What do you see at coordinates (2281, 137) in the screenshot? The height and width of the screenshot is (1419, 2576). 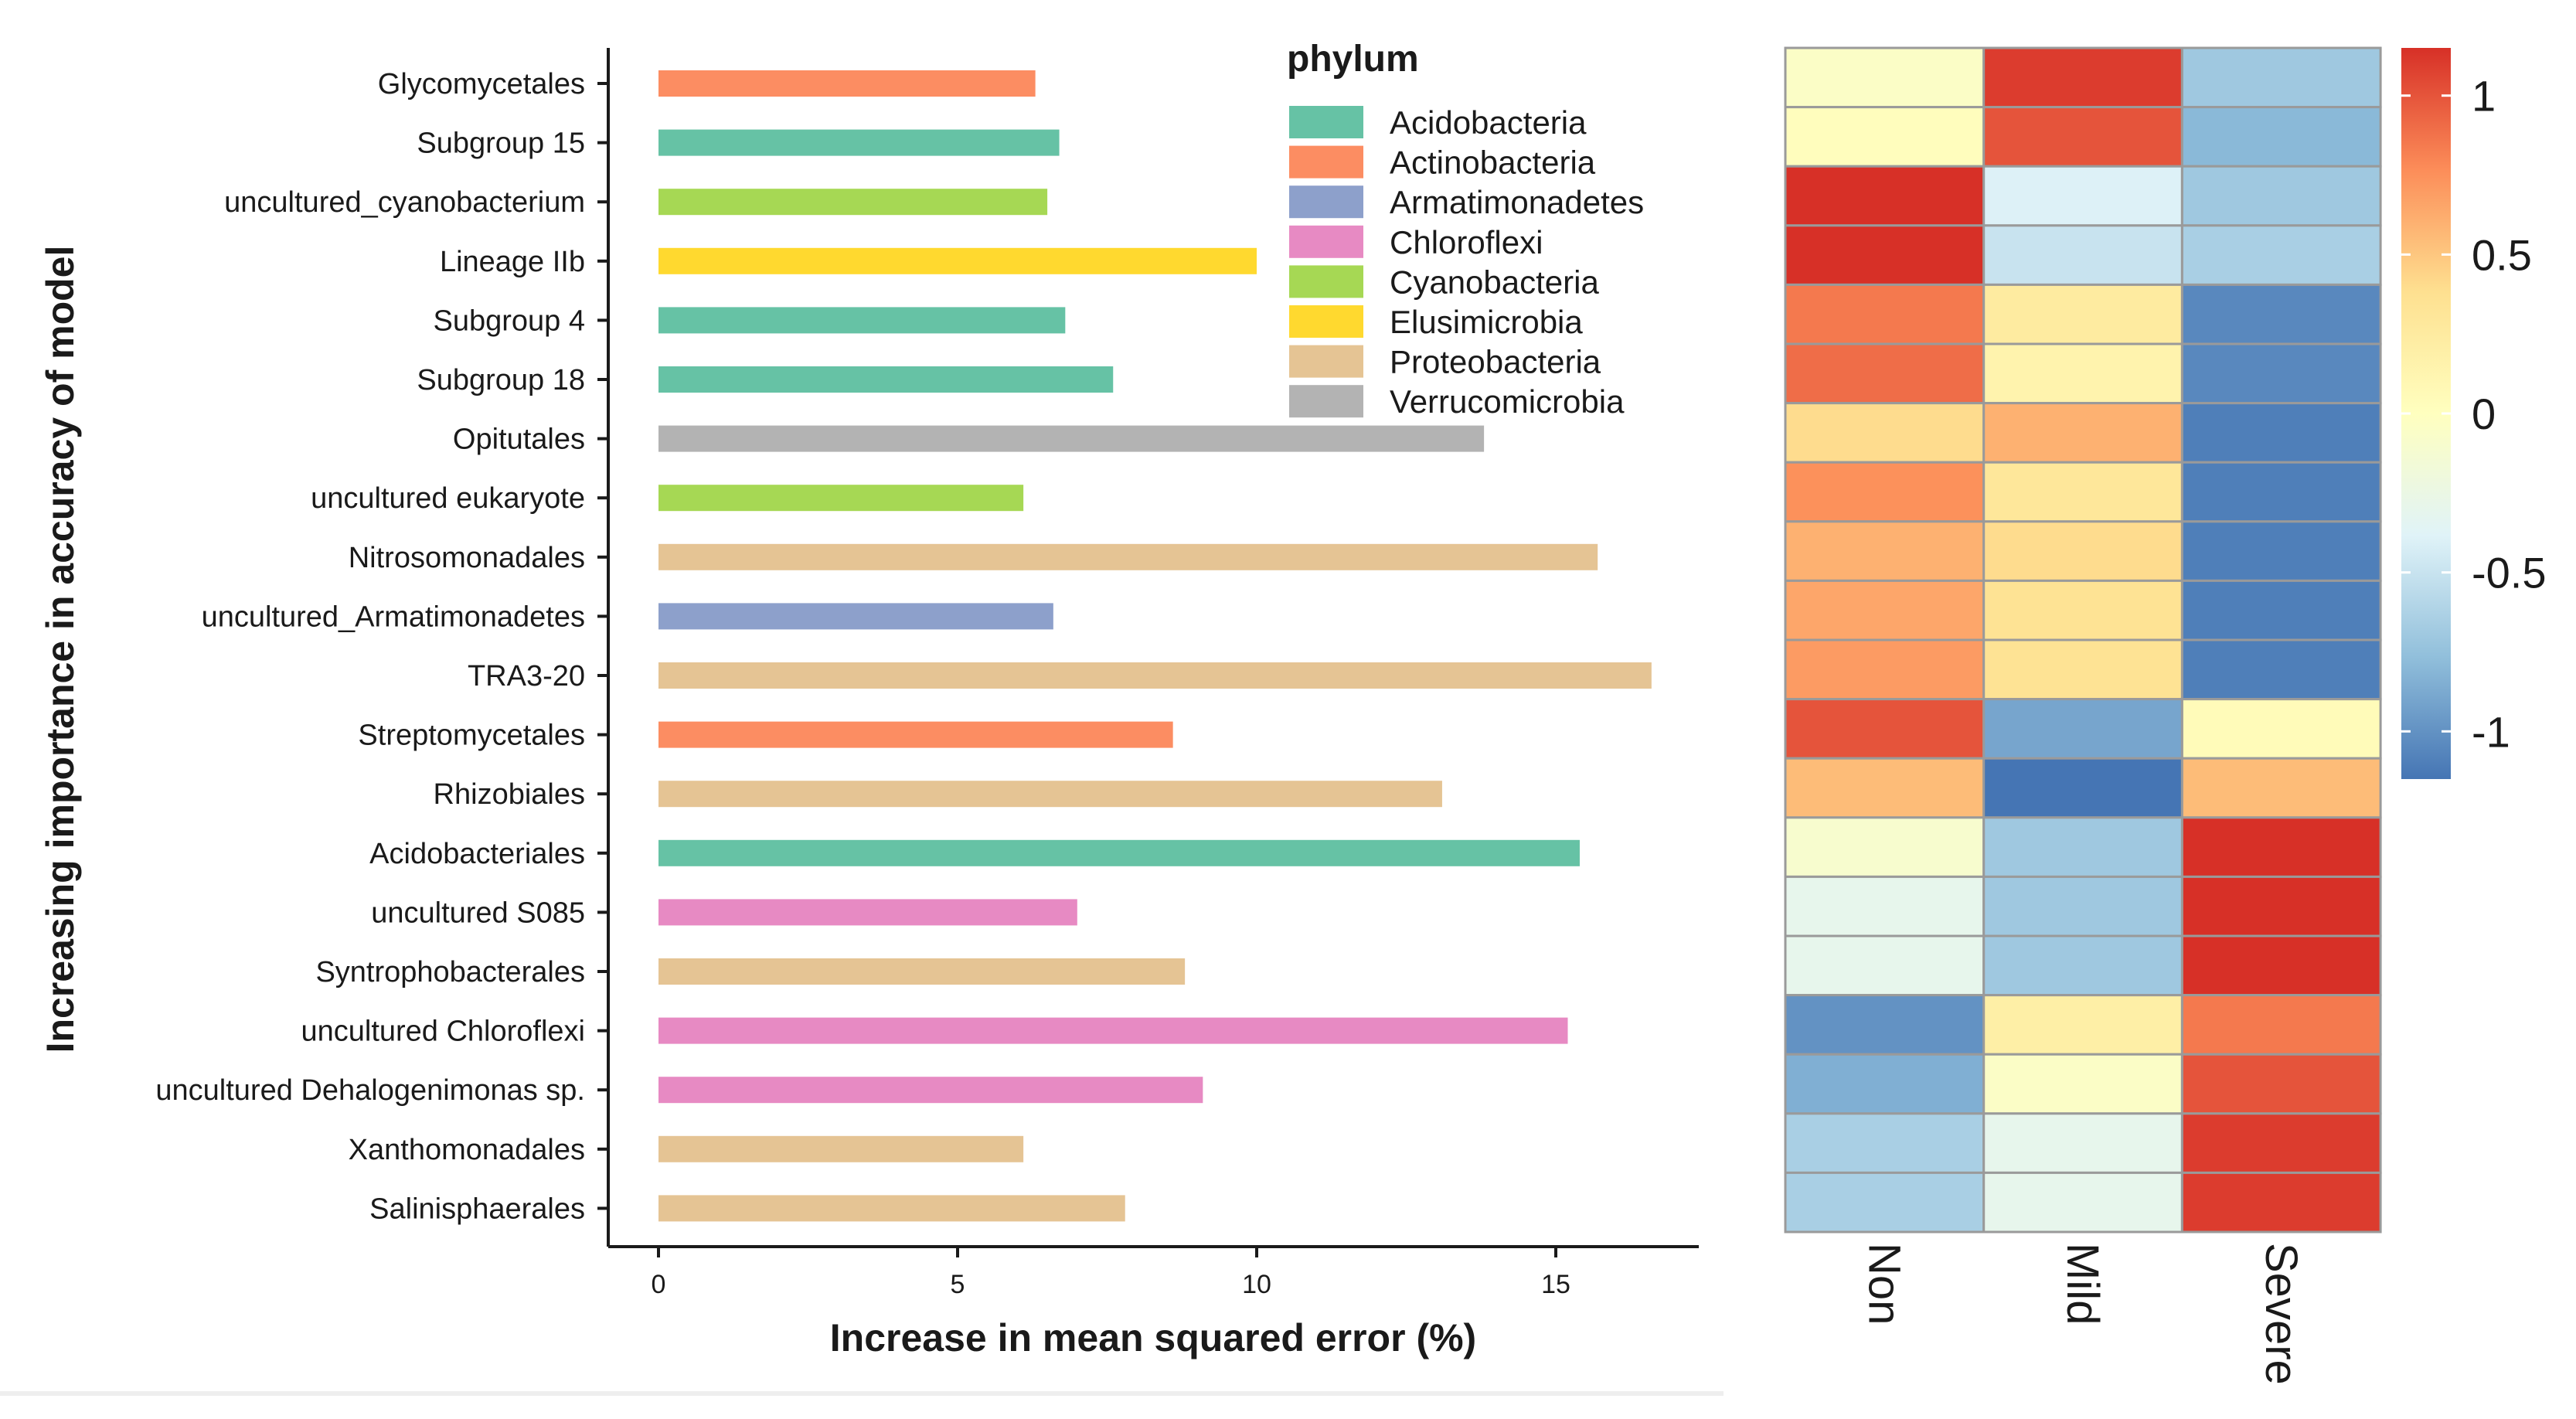 I see `heatmap-cell-2-severe` at bounding box center [2281, 137].